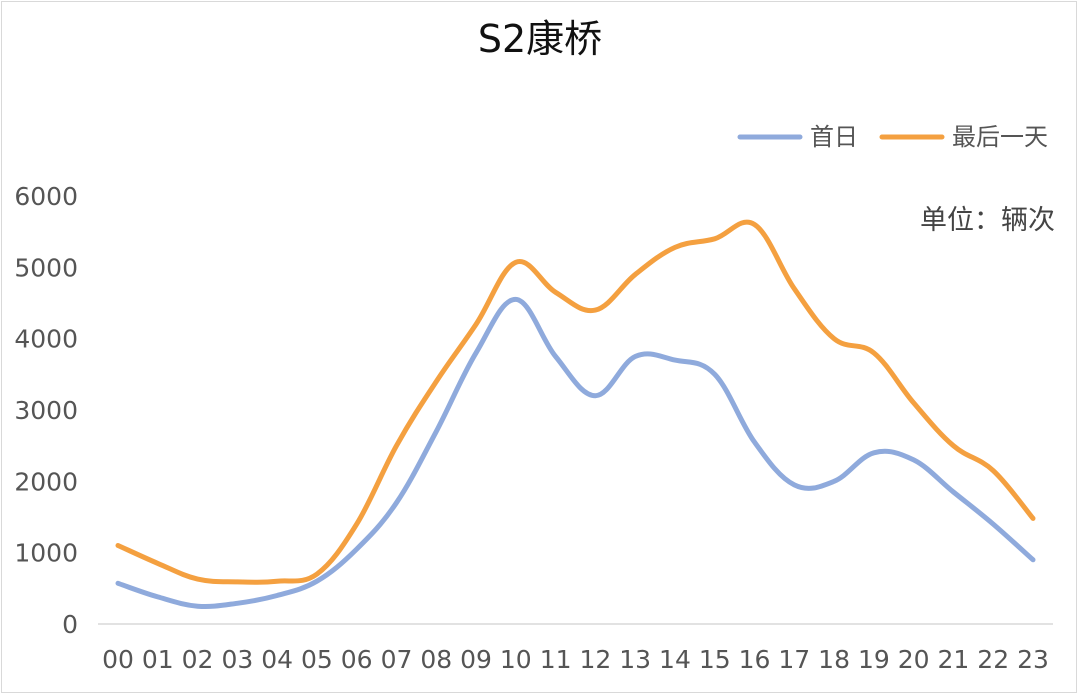 The width and height of the screenshot is (1080, 696). What do you see at coordinates (317, 659) in the screenshot?
I see `x-tick-label: 05` at bounding box center [317, 659].